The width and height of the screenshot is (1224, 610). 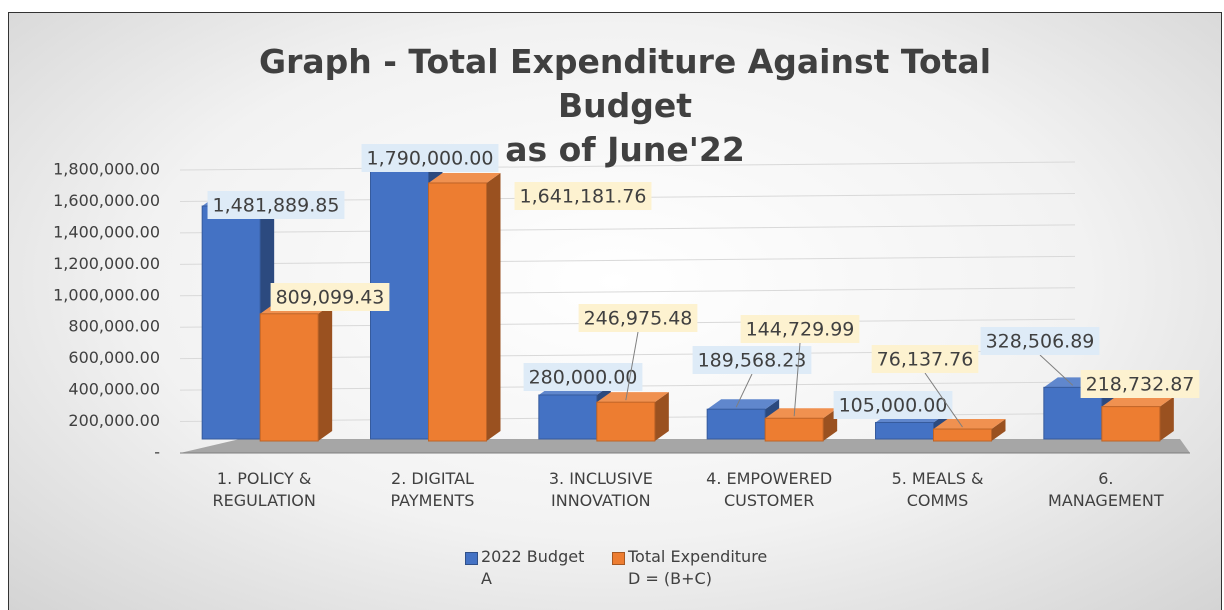 What do you see at coordinates (600, 489) in the screenshot?
I see `x-tick-label: 3. INCLUSIVE INNOVATION` at bounding box center [600, 489].